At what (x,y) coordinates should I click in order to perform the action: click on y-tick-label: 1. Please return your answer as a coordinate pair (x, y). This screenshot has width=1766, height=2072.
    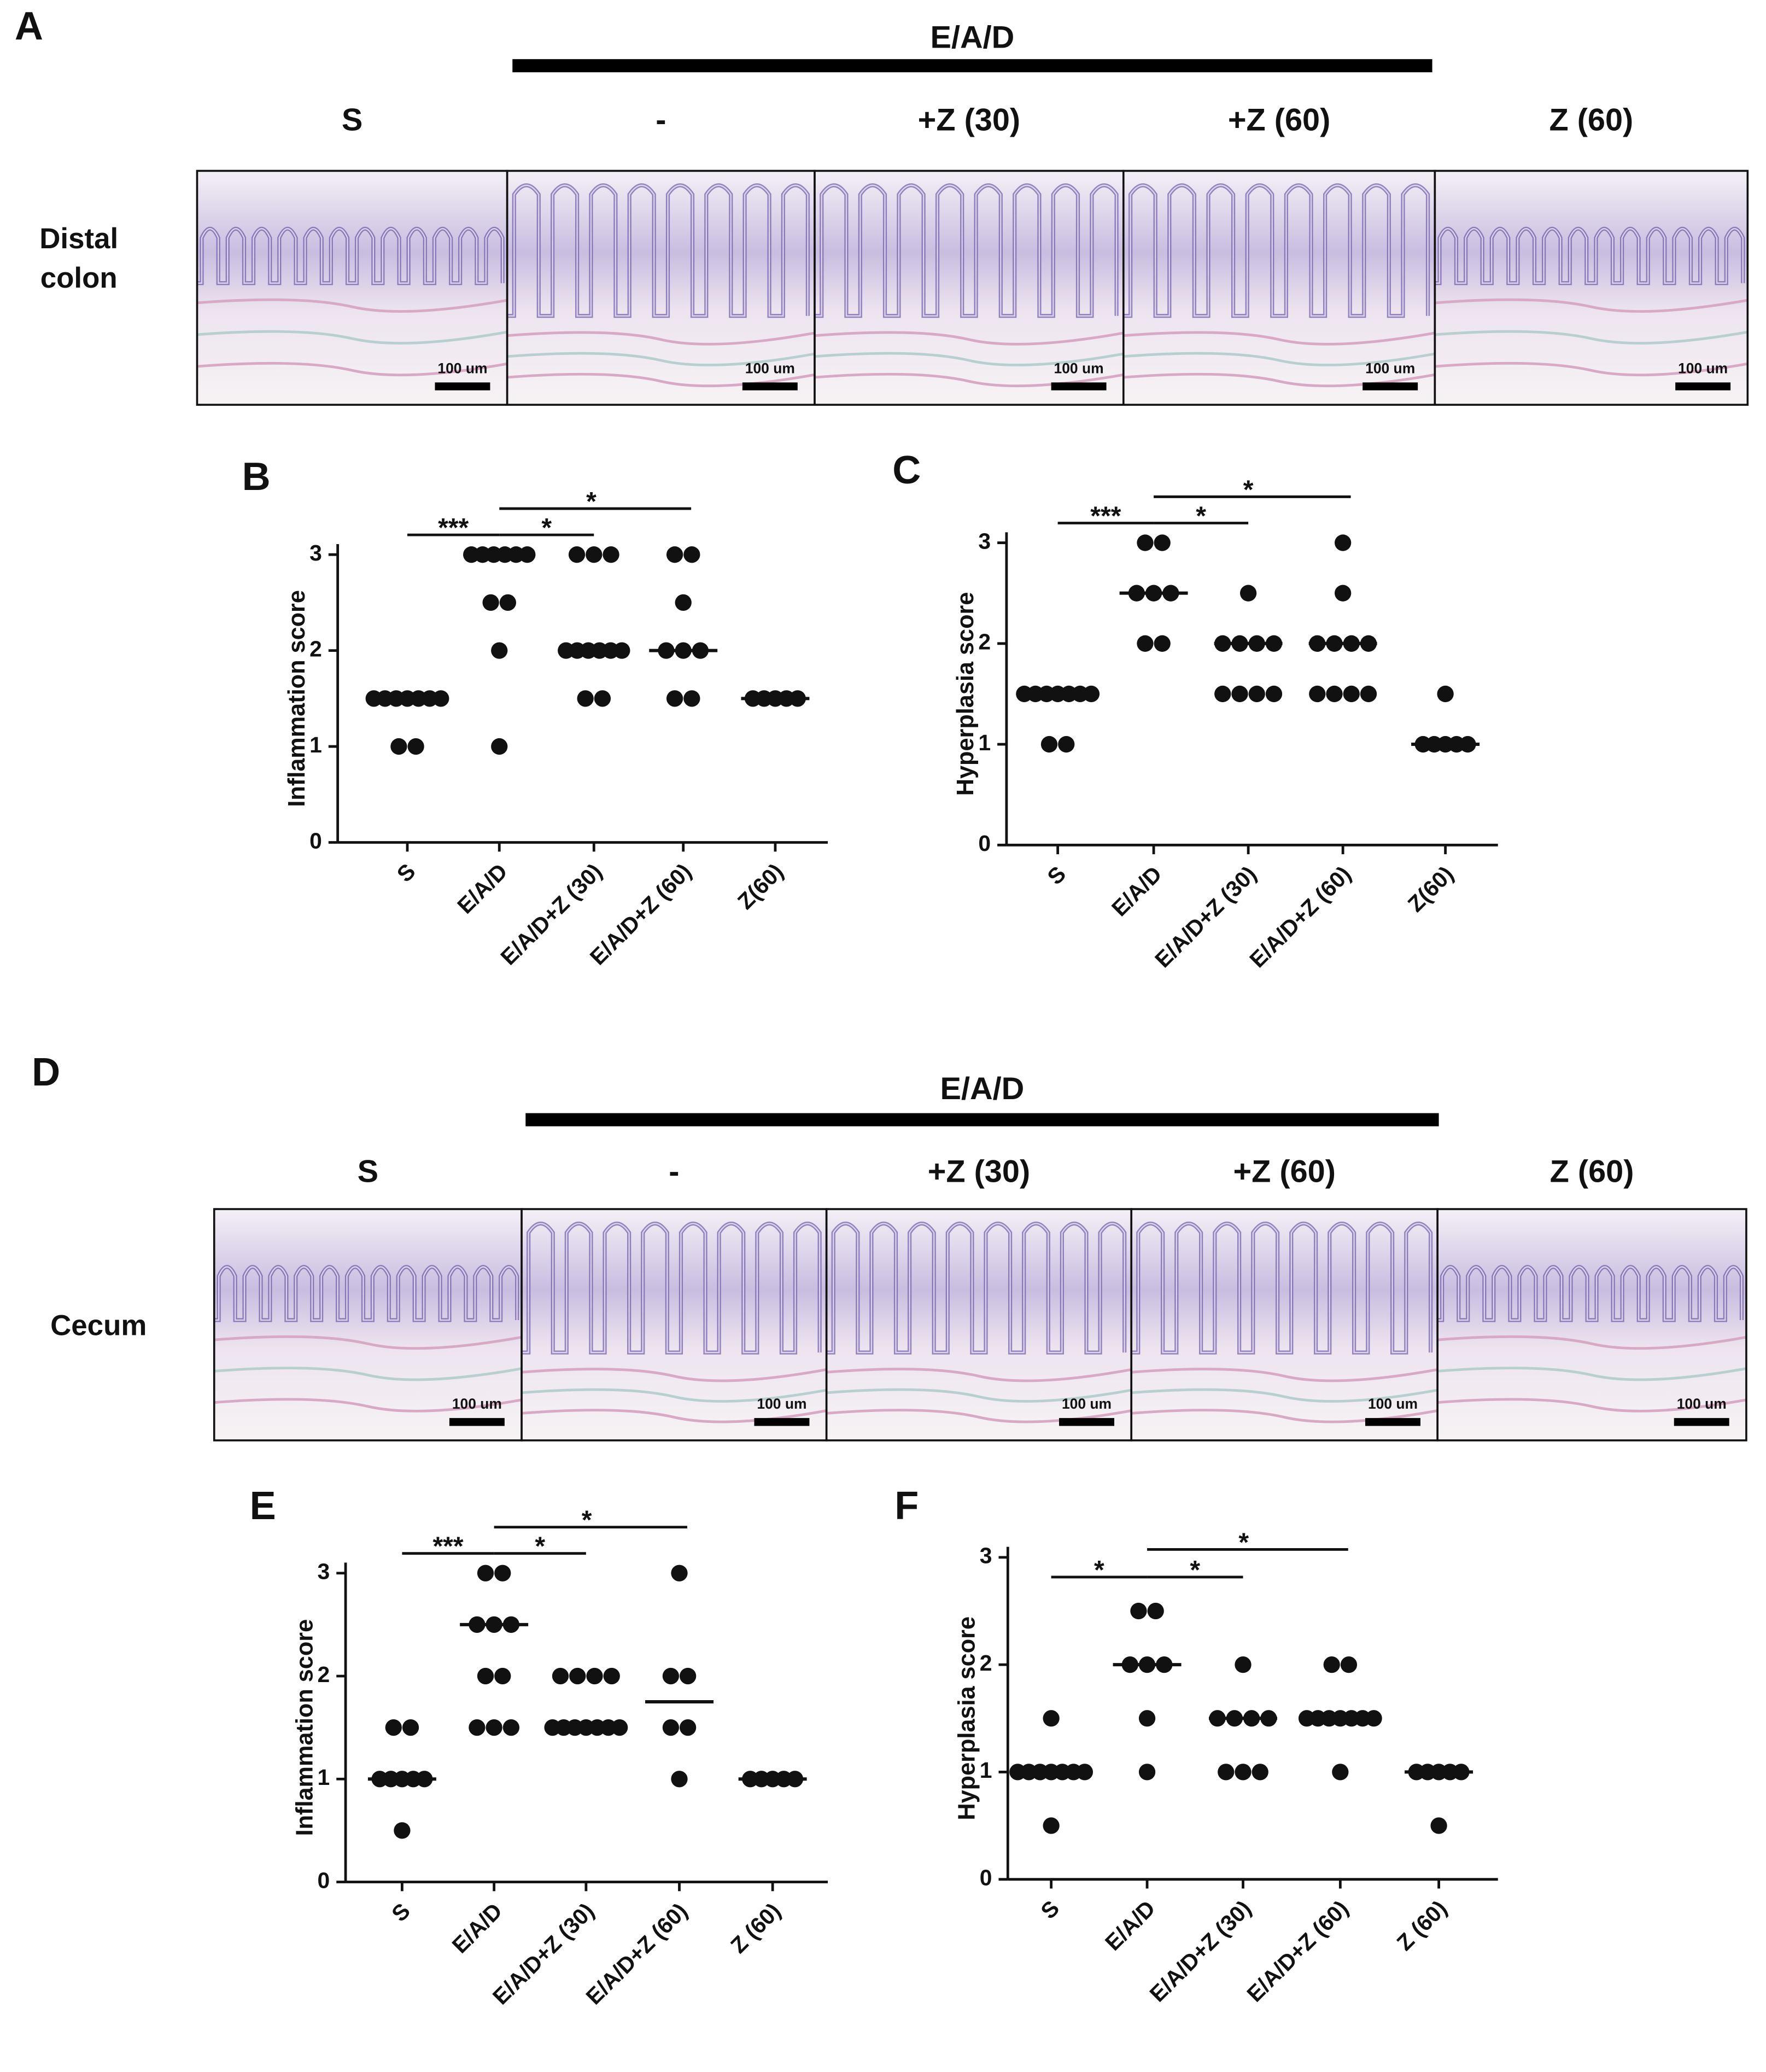
    Looking at the image, I should click on (324, 1778).